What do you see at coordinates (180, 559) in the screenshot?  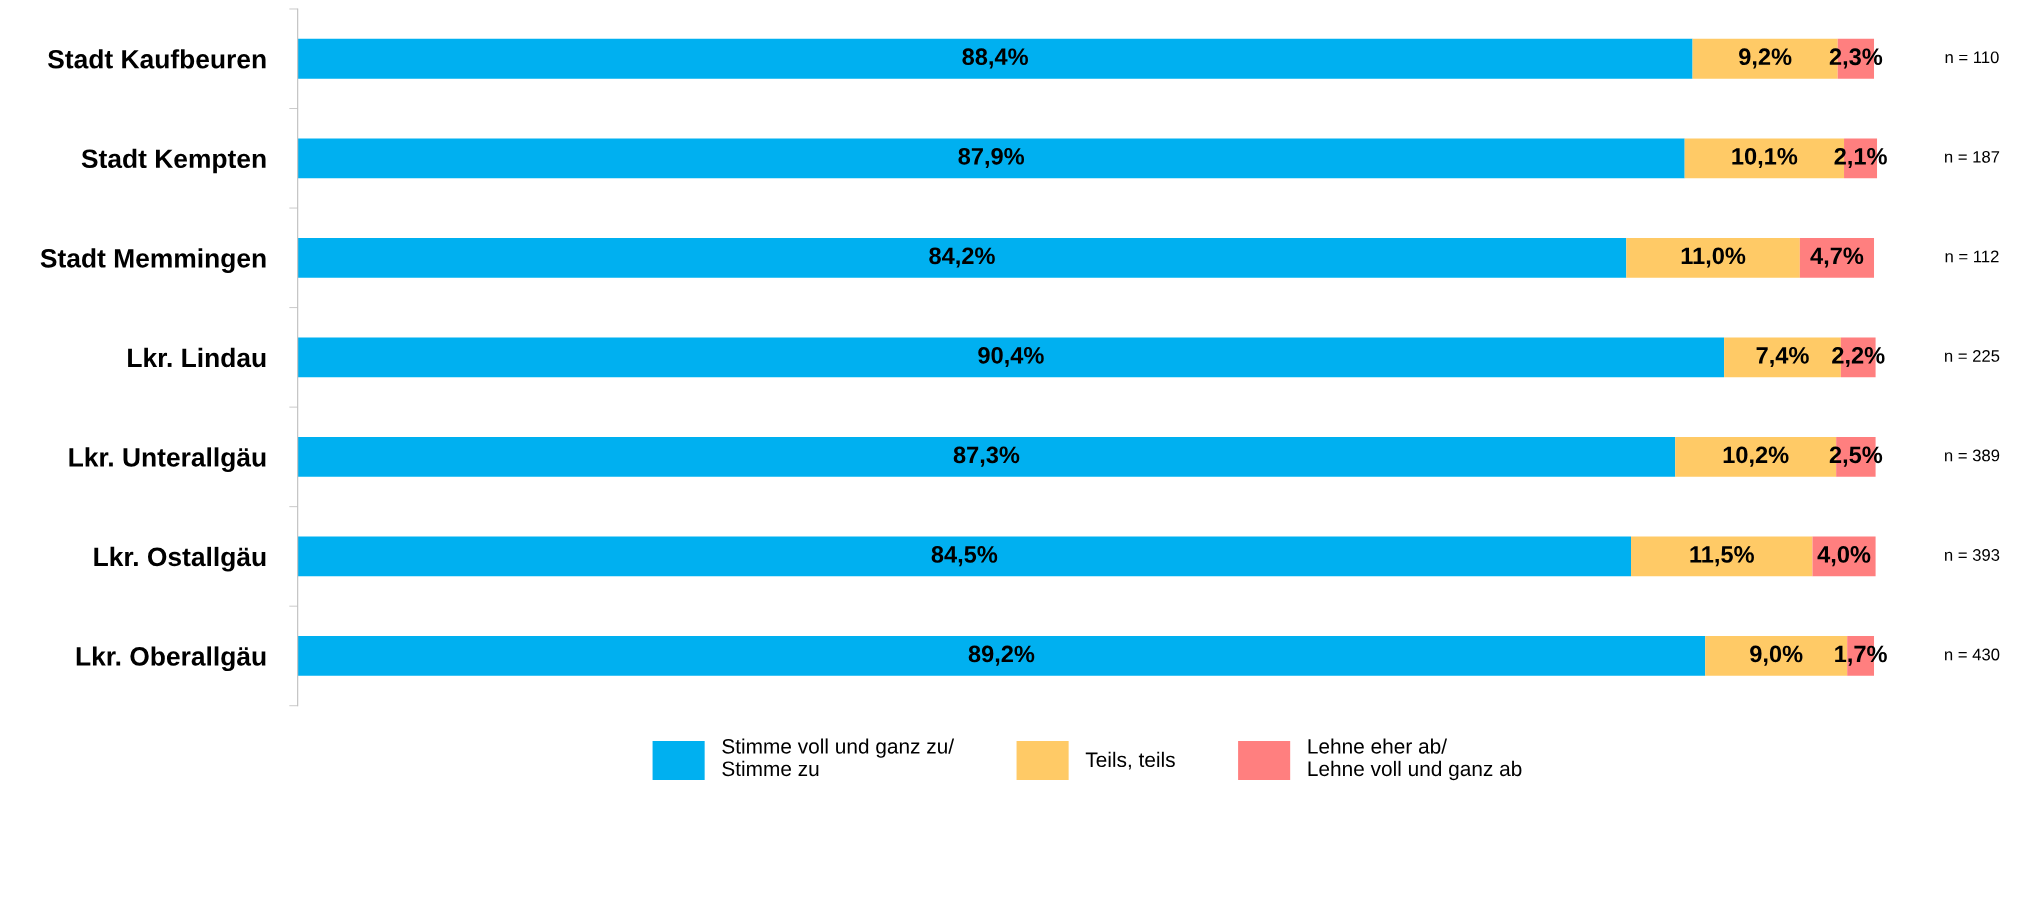 I see `y-tick-label: Lkr. Ostallgäu` at bounding box center [180, 559].